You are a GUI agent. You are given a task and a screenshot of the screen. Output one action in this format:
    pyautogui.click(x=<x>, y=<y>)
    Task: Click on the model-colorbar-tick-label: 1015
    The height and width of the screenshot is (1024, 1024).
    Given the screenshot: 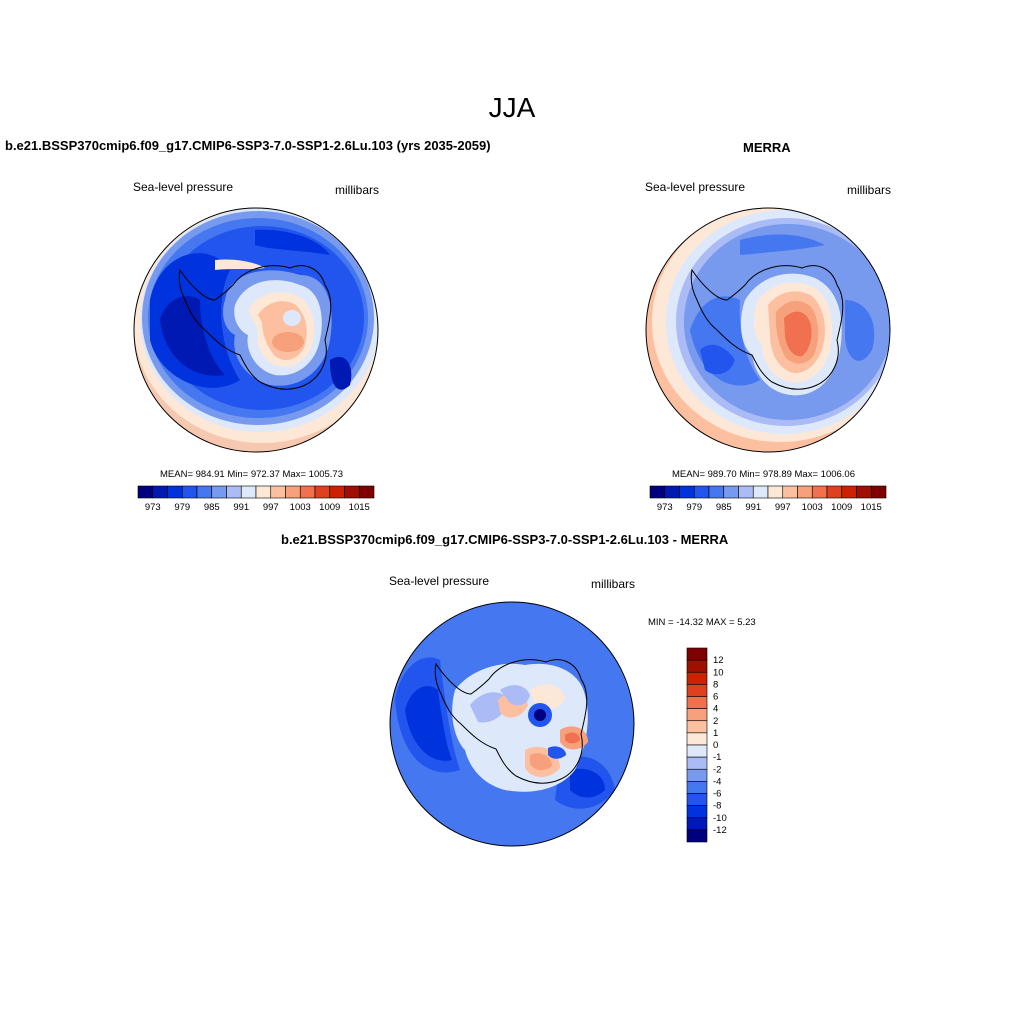 What is the action you would take?
    pyautogui.click(x=359, y=507)
    